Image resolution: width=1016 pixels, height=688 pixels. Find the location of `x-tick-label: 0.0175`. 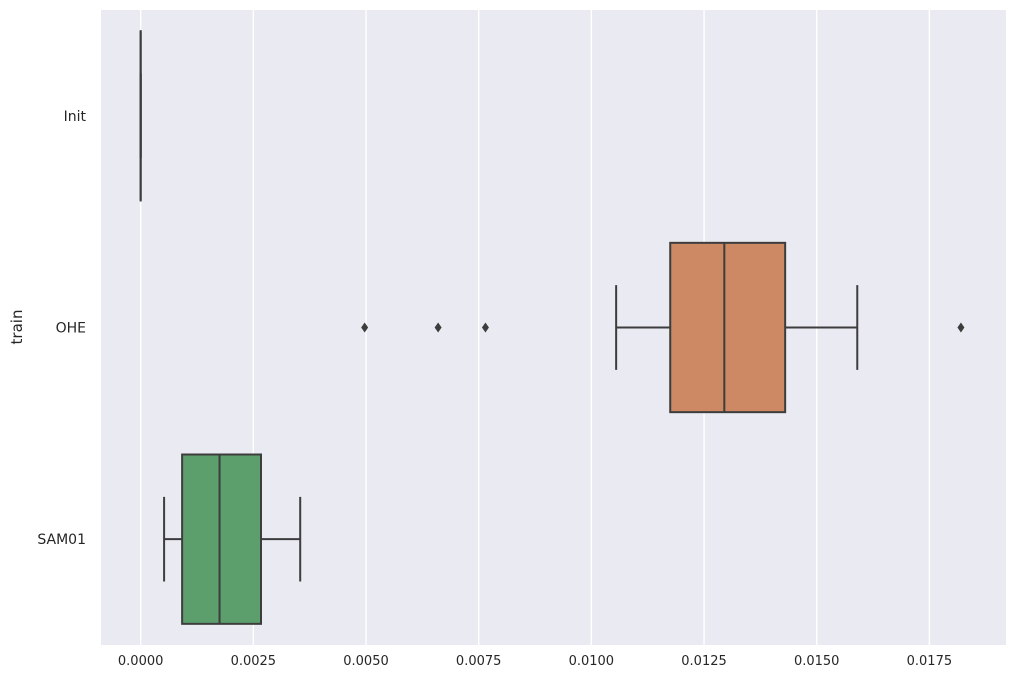

x-tick-label: 0.0175 is located at coordinates (930, 661).